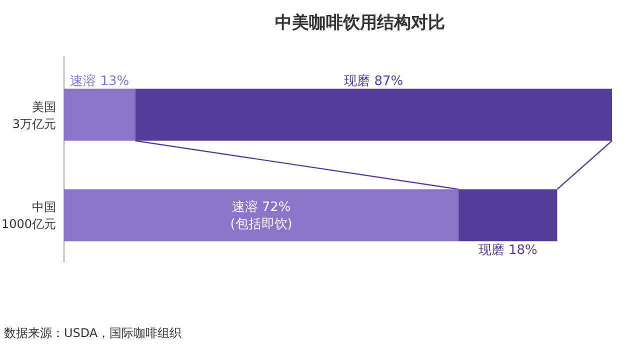  What do you see at coordinates (100, 80) in the screenshot?
I see `data-label: 速溶 13%` at bounding box center [100, 80].